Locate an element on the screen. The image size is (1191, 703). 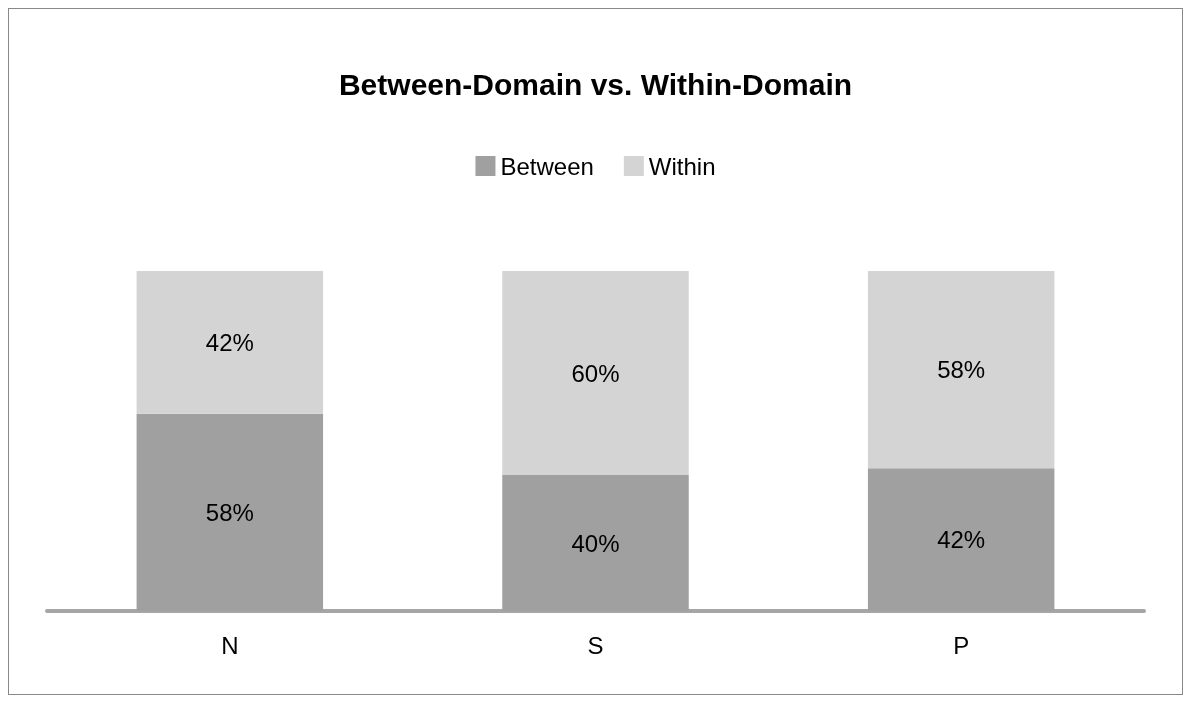
data-label: 60% is located at coordinates (595, 373).